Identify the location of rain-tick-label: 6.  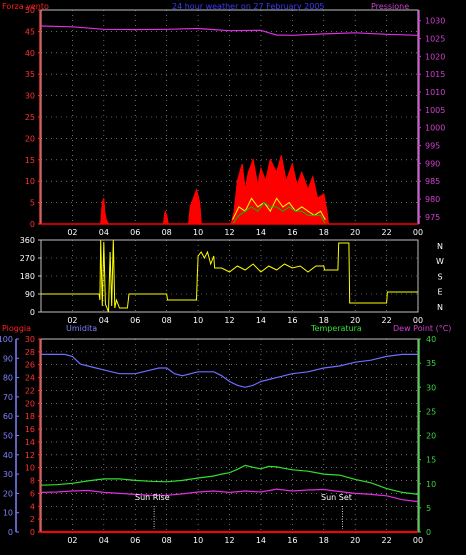
(32, 493).